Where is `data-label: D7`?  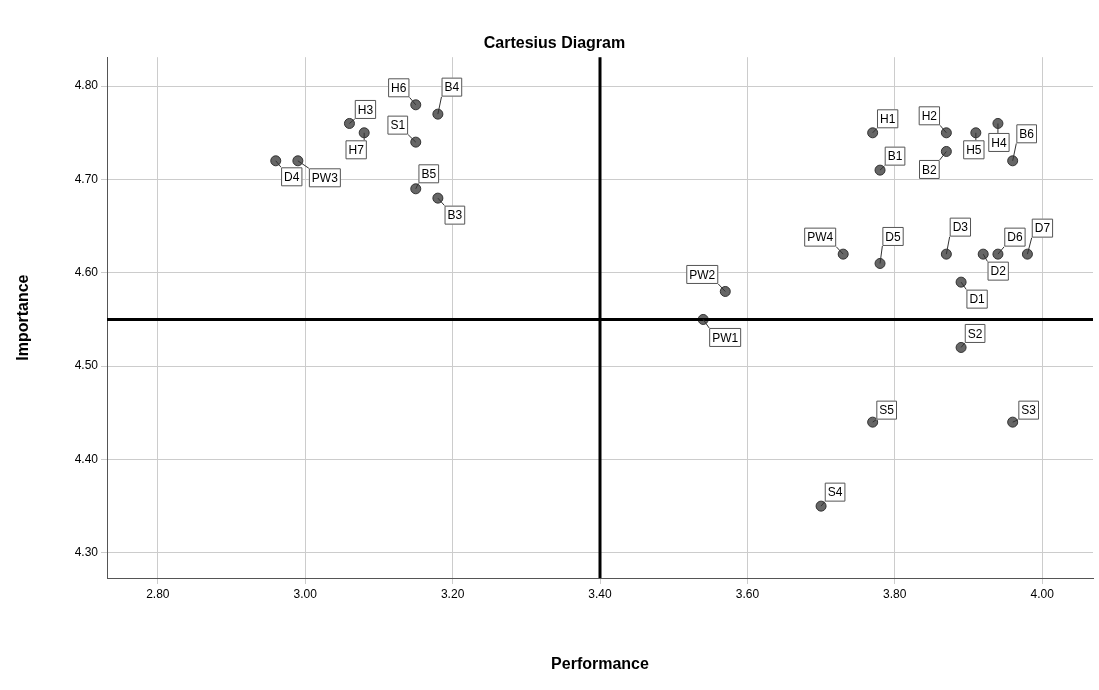
data-label: D7 is located at coordinates (1042, 228).